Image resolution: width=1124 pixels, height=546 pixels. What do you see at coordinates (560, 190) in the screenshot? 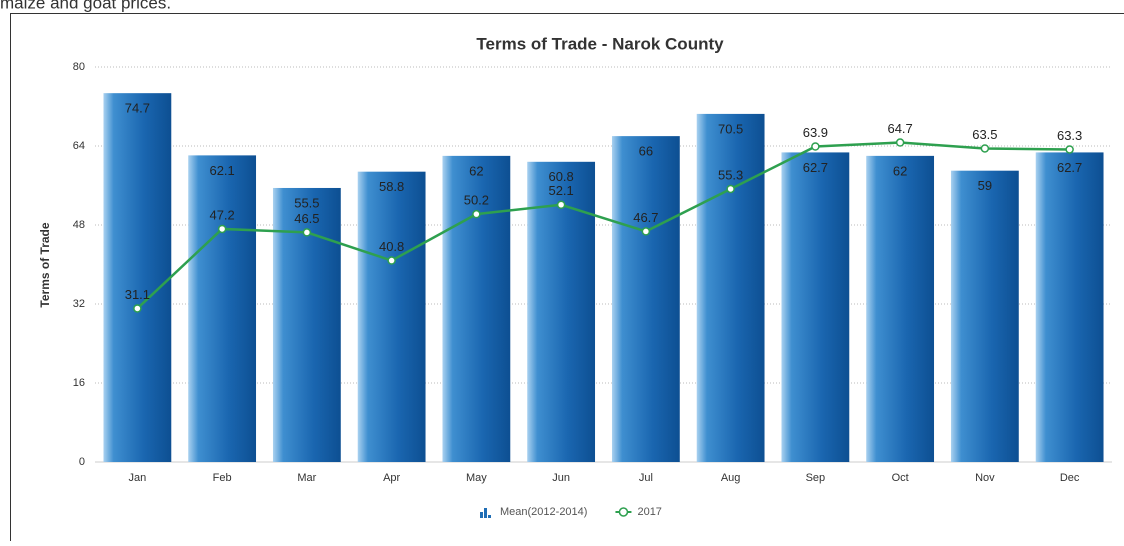
I see `line-value-label: 52.1` at bounding box center [560, 190].